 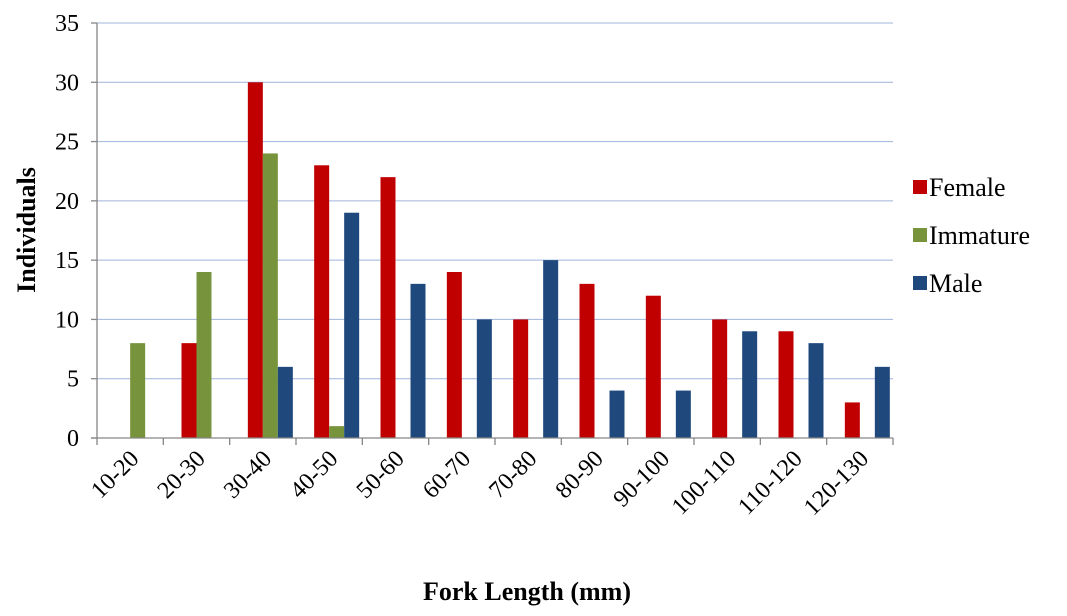 I want to click on y-tick-label: 30, so click(x=67, y=83).